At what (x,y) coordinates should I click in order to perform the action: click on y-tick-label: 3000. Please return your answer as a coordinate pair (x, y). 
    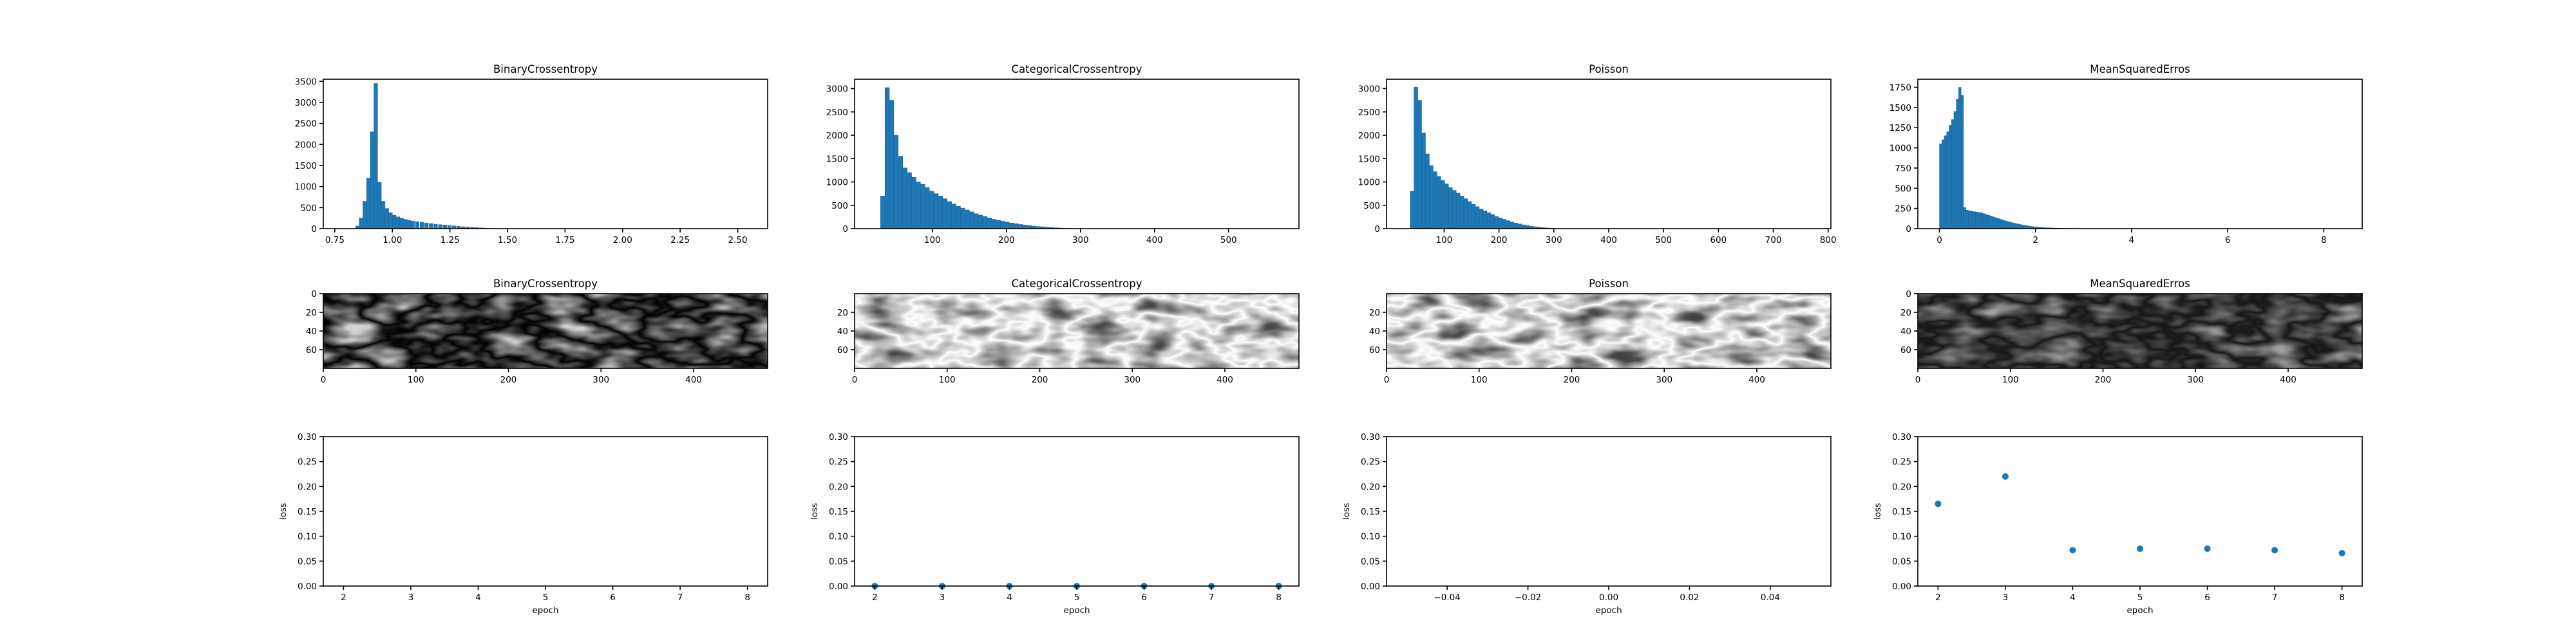
    Looking at the image, I should click on (837, 89).